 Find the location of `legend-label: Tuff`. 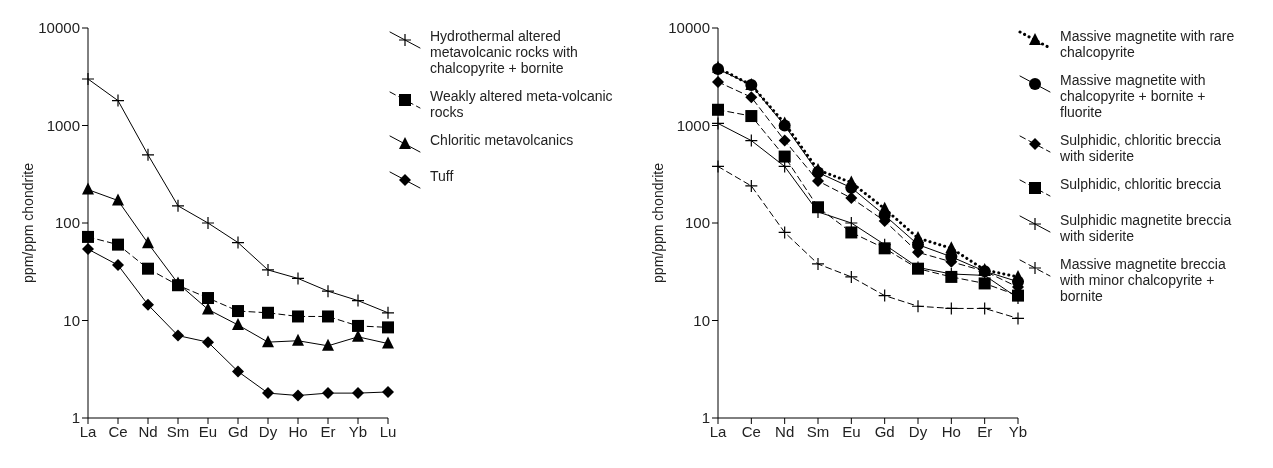

legend-label: Tuff is located at coordinates (442, 176).